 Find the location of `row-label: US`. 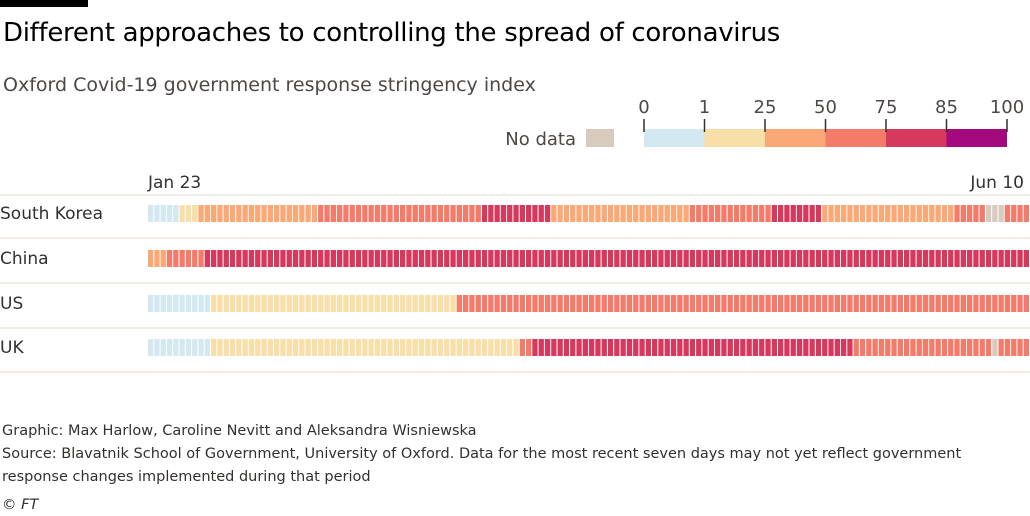

row-label: US is located at coordinates (11, 304).